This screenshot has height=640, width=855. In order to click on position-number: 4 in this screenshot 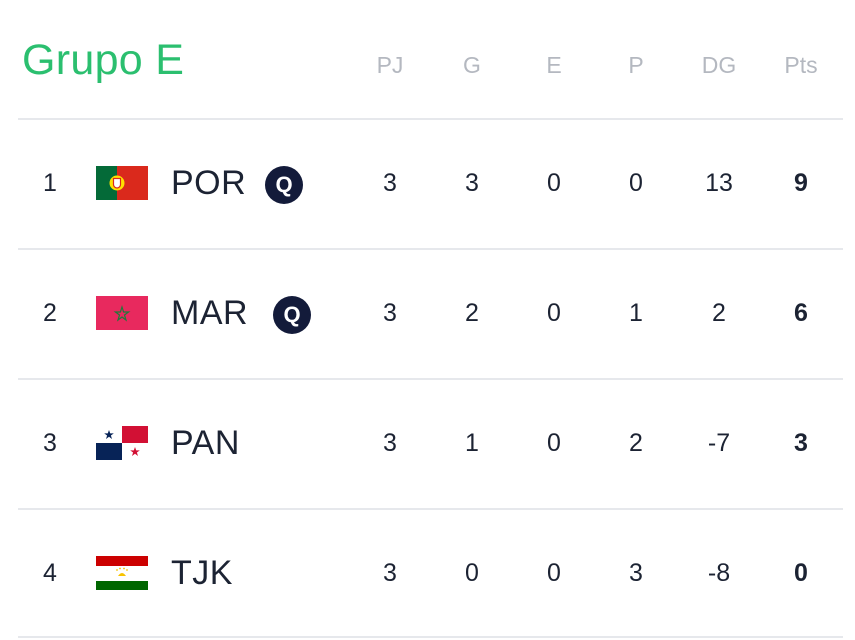, I will do `click(50, 573)`.